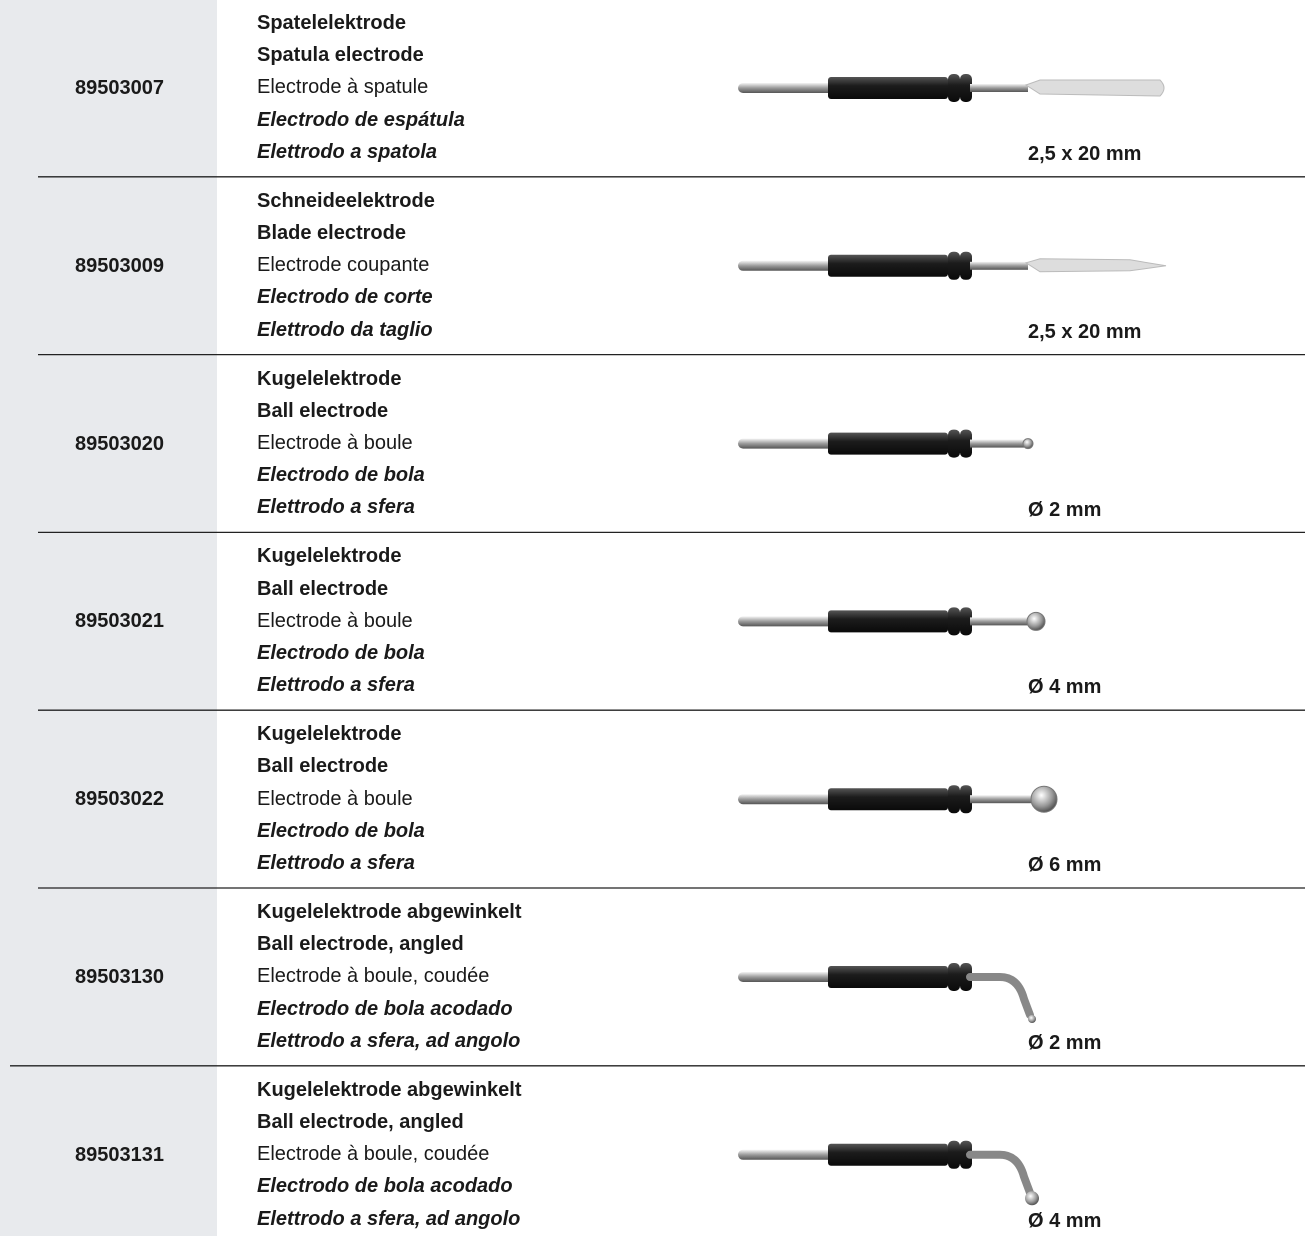  What do you see at coordinates (1065, 865) in the screenshot?
I see `product-size: Ø 6 mm` at bounding box center [1065, 865].